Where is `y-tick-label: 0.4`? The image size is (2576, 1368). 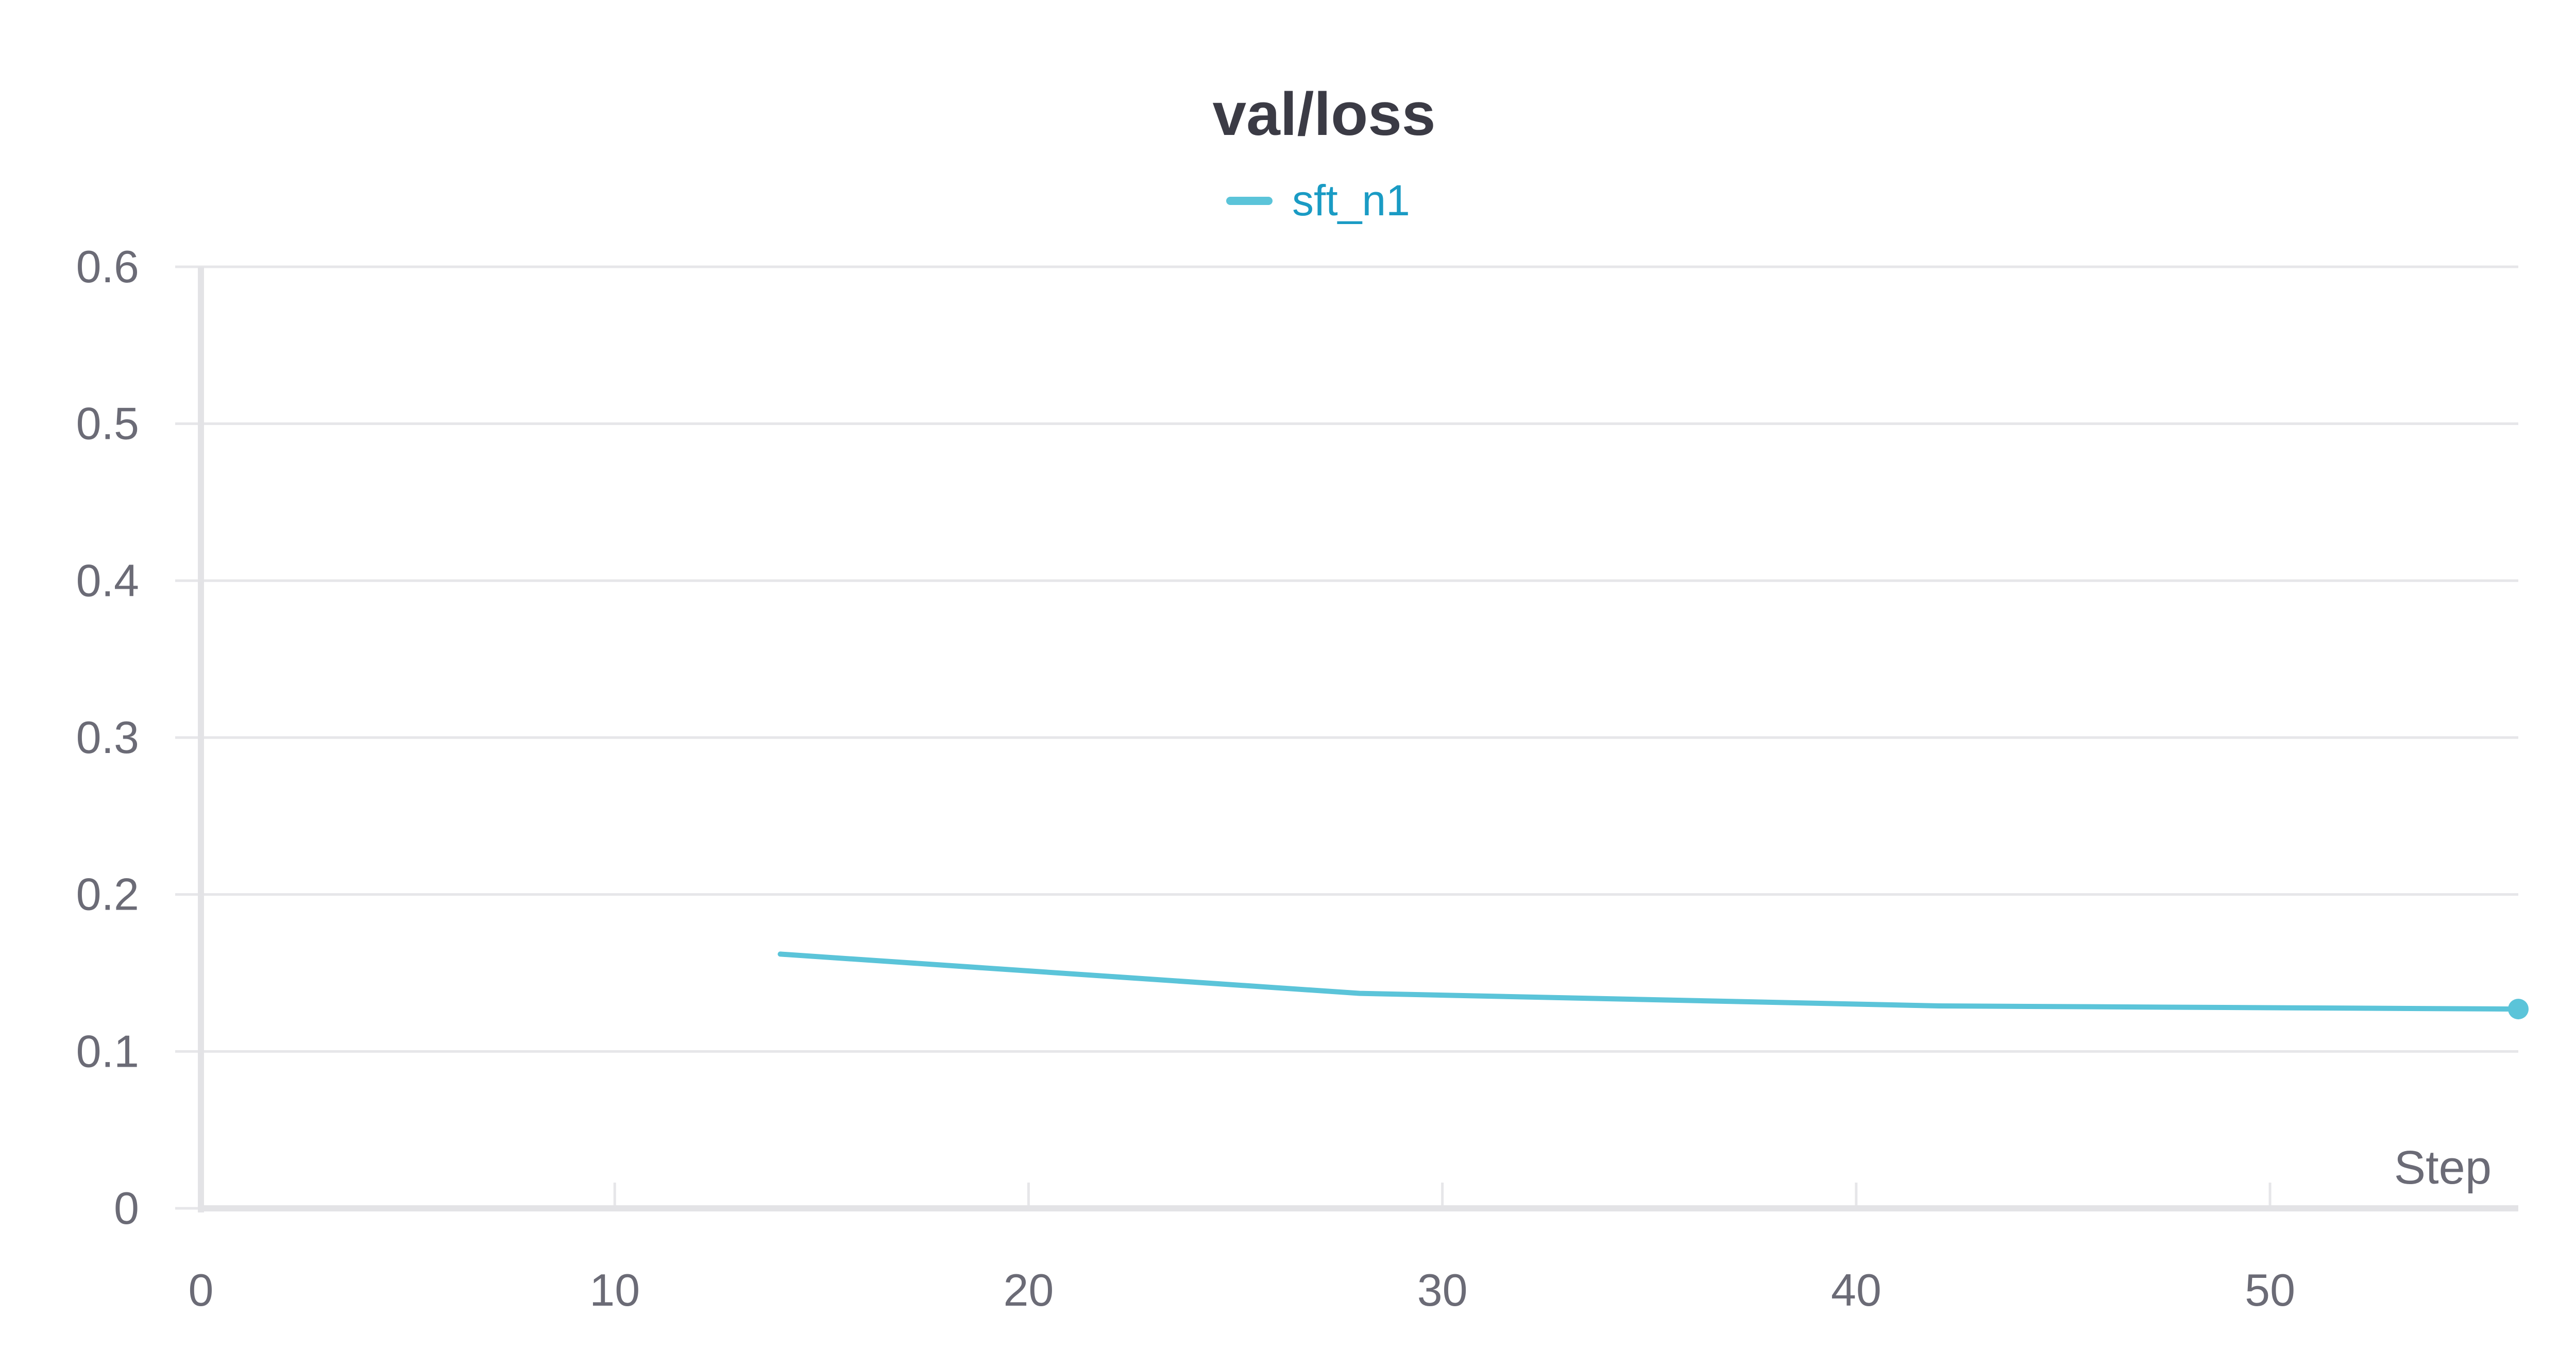
y-tick-label: 0.4 is located at coordinates (108, 580).